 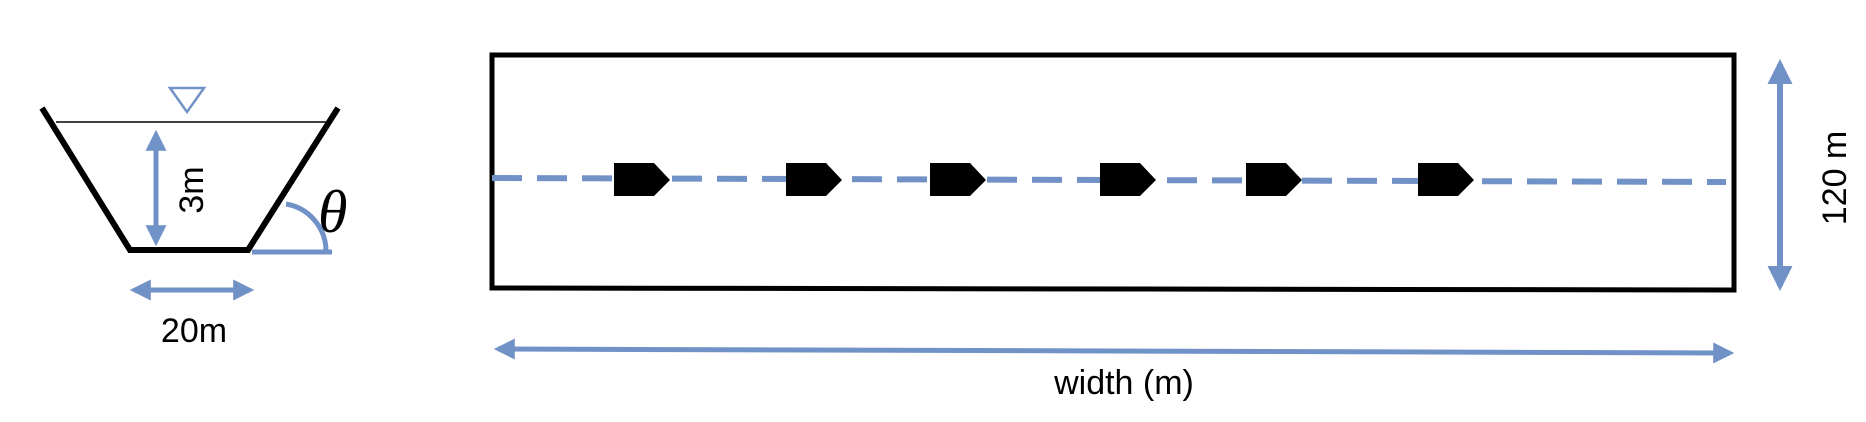 I want to click on channel-walls, so click(x=190, y=179).